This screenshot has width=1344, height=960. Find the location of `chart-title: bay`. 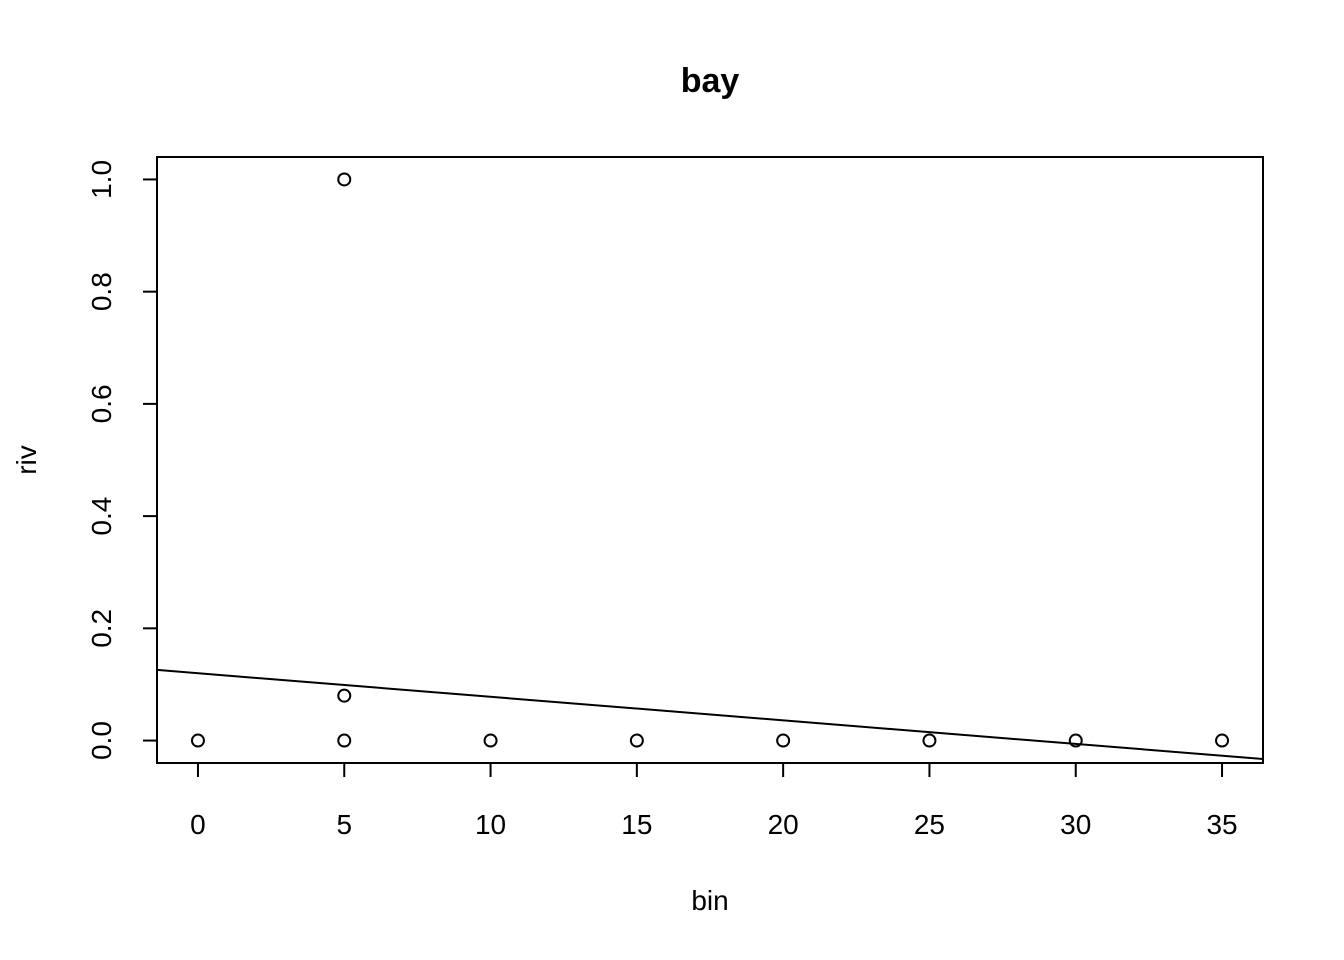

chart-title: bay is located at coordinates (710, 81).